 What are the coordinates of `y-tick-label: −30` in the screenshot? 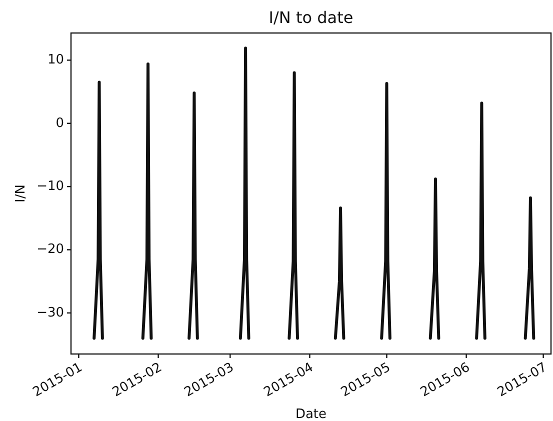 It's located at (50, 312).